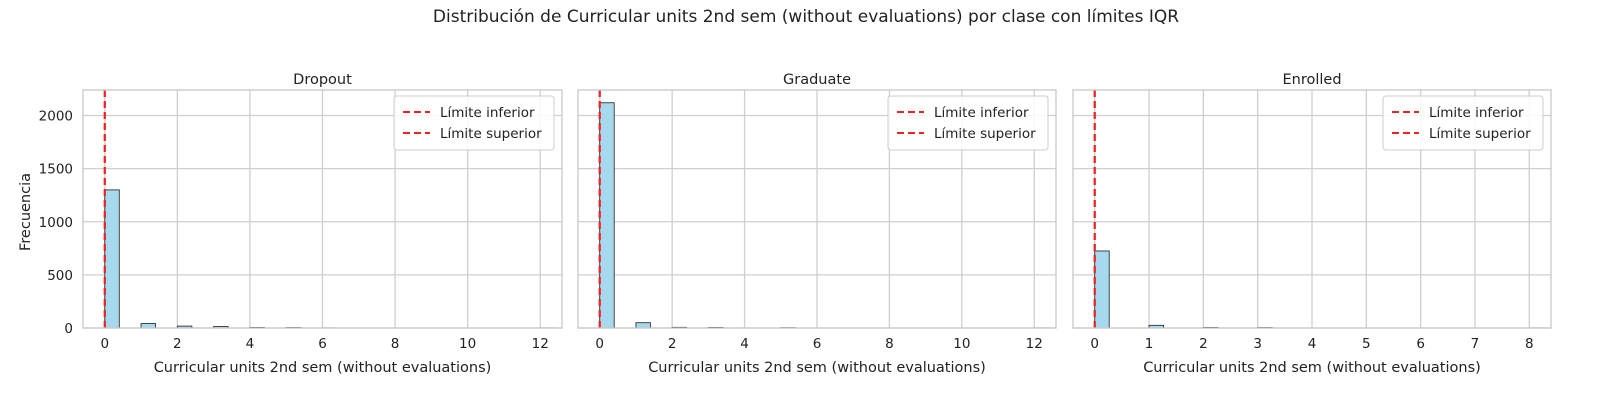 The image size is (1600, 400). Describe the element at coordinates (1366, 344) in the screenshot. I see `x-tick-label: 5` at that location.